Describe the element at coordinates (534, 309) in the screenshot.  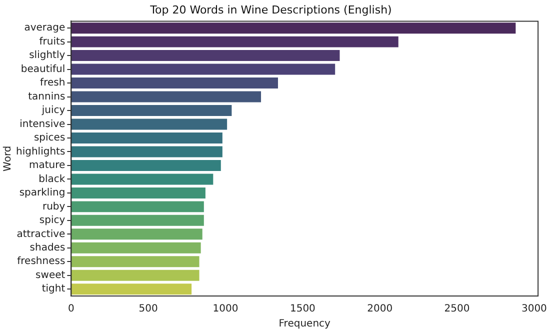
I see `x-tick-label: 3000` at that location.